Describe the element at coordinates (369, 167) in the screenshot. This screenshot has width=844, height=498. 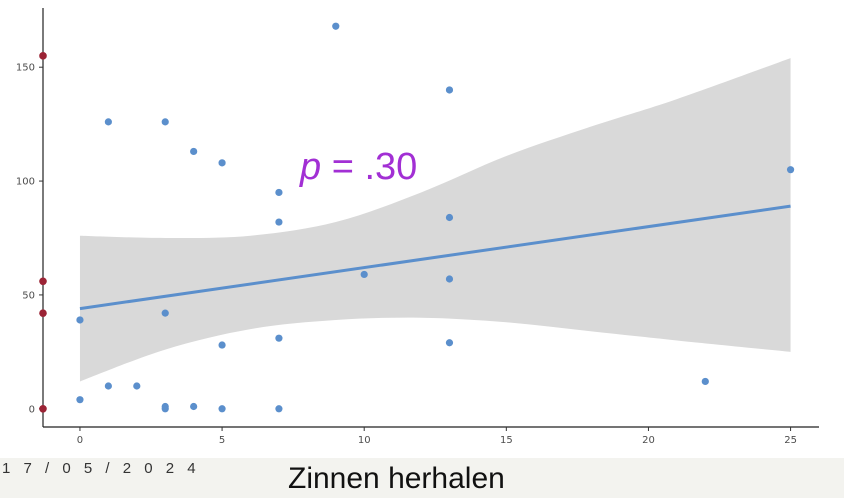
I see `p-value-text: = .30` at that location.